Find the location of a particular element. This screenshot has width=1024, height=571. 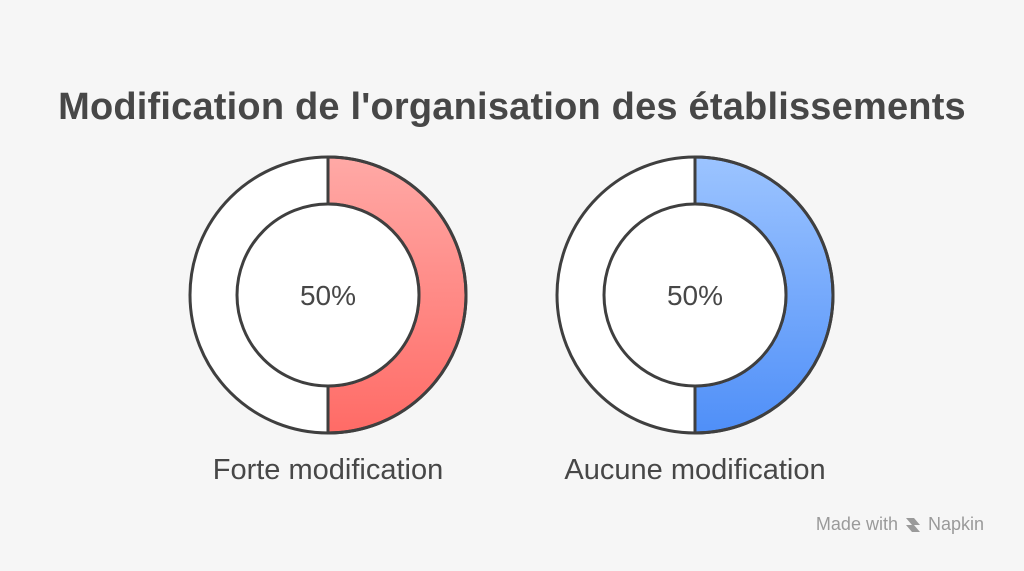

made-with-text: Made with is located at coordinates (856, 524).